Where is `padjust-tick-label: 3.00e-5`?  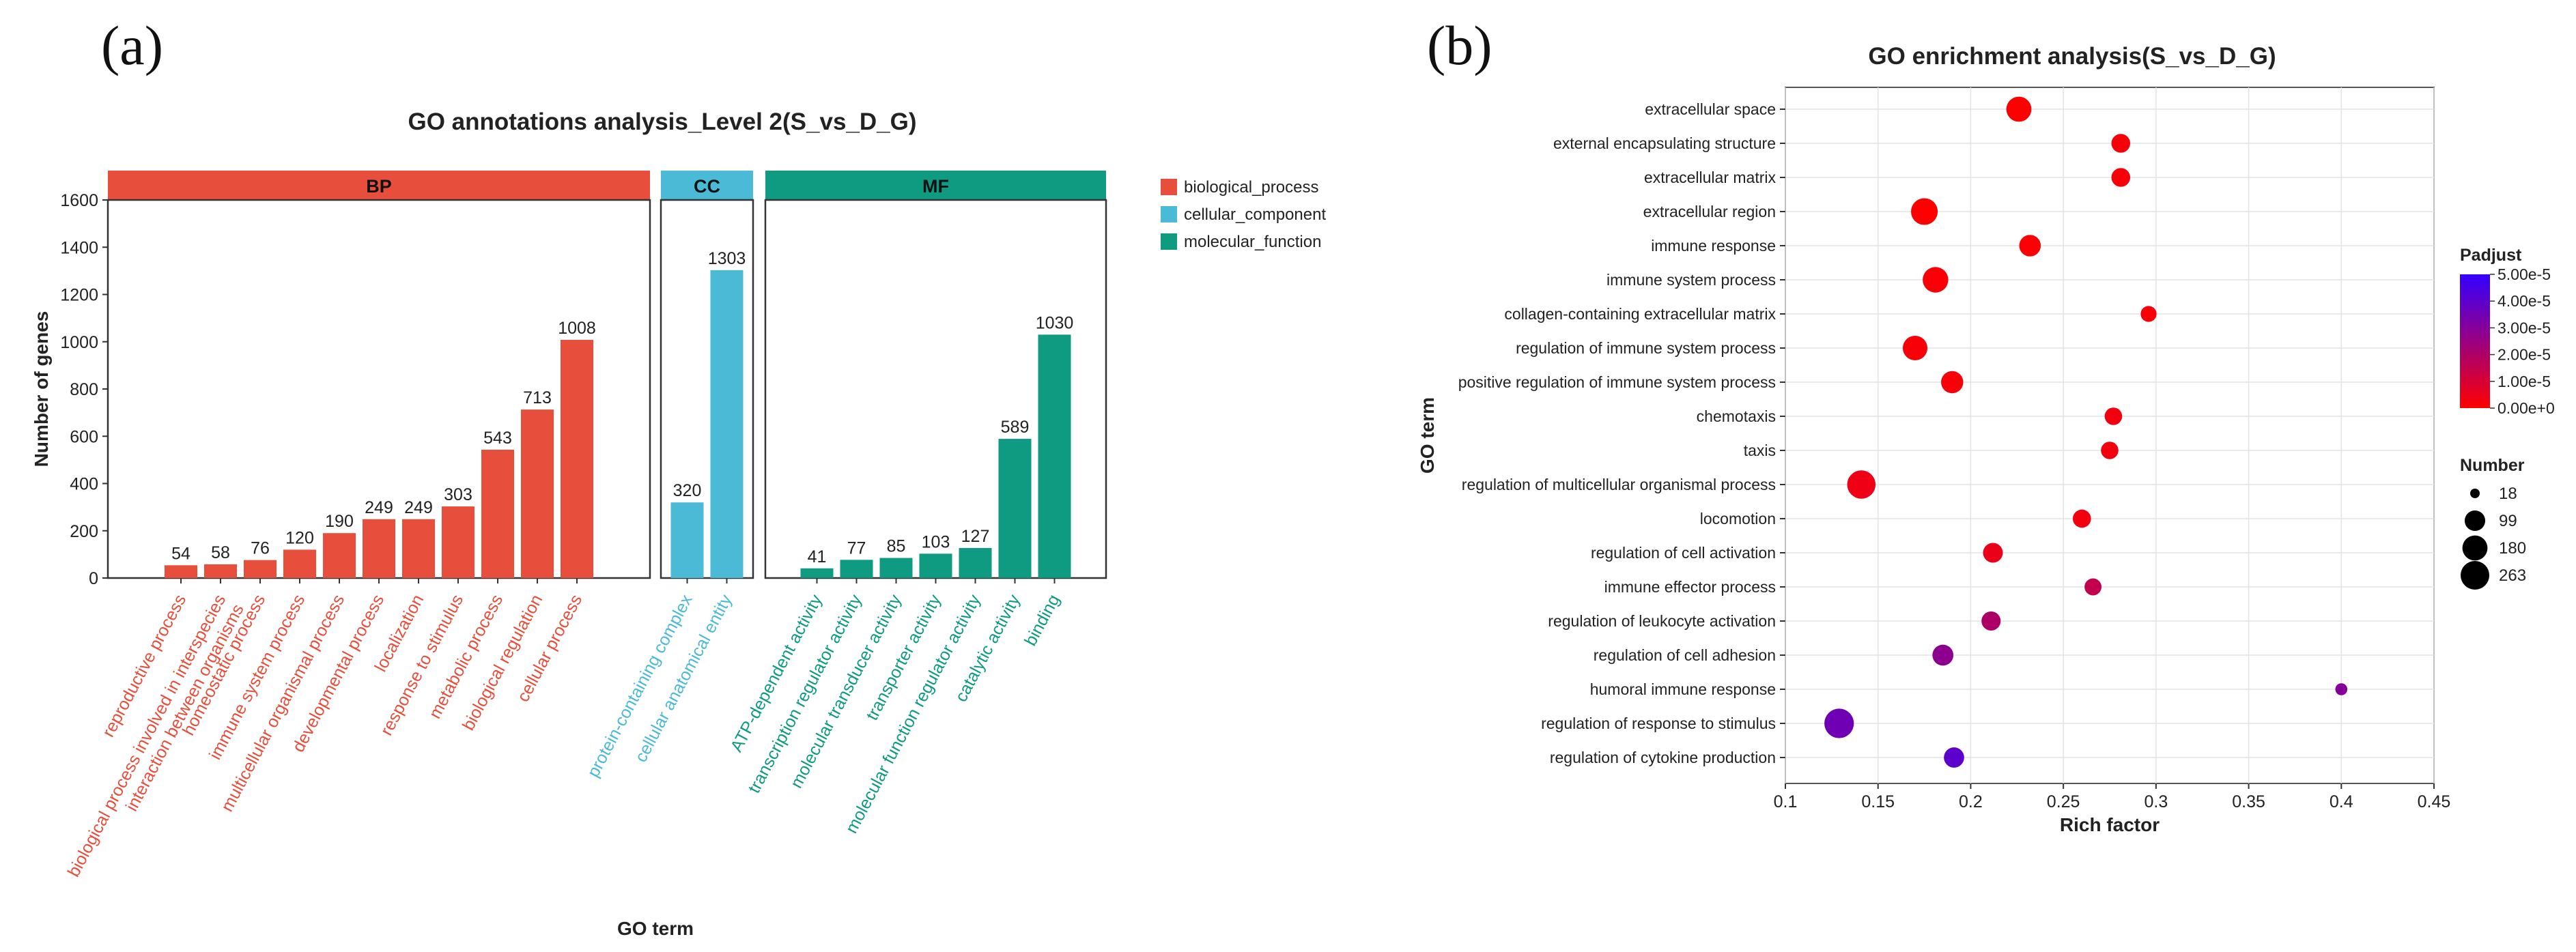 padjust-tick-label: 3.00e-5 is located at coordinates (2524, 327).